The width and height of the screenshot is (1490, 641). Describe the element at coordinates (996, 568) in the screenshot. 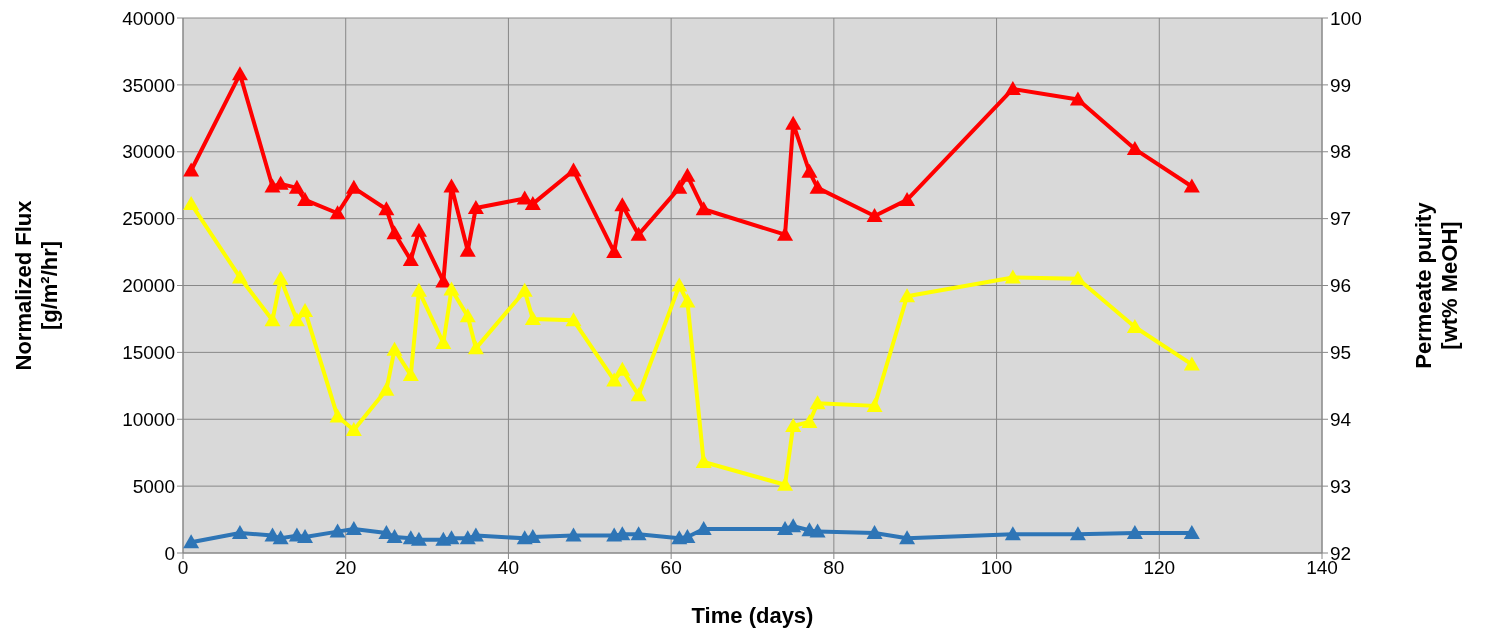

I see `x-tick-label: 100` at that location.